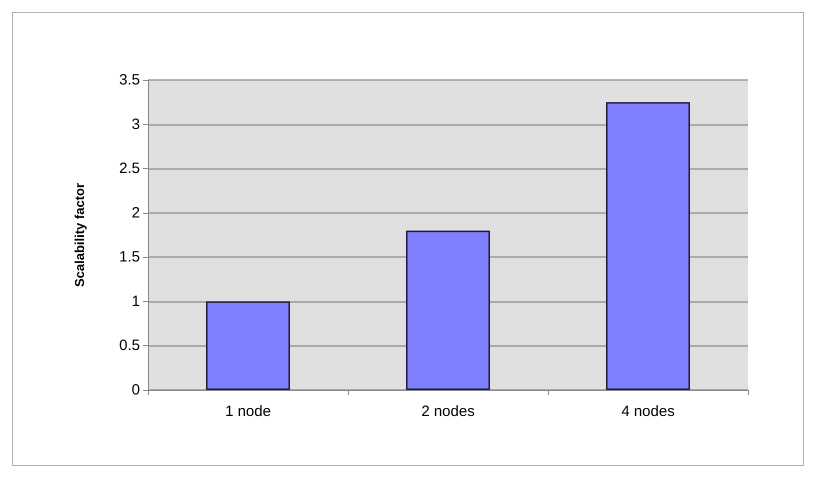 This screenshot has width=818, height=480. What do you see at coordinates (136, 124) in the screenshot?
I see `y-tick-label: 3` at bounding box center [136, 124].